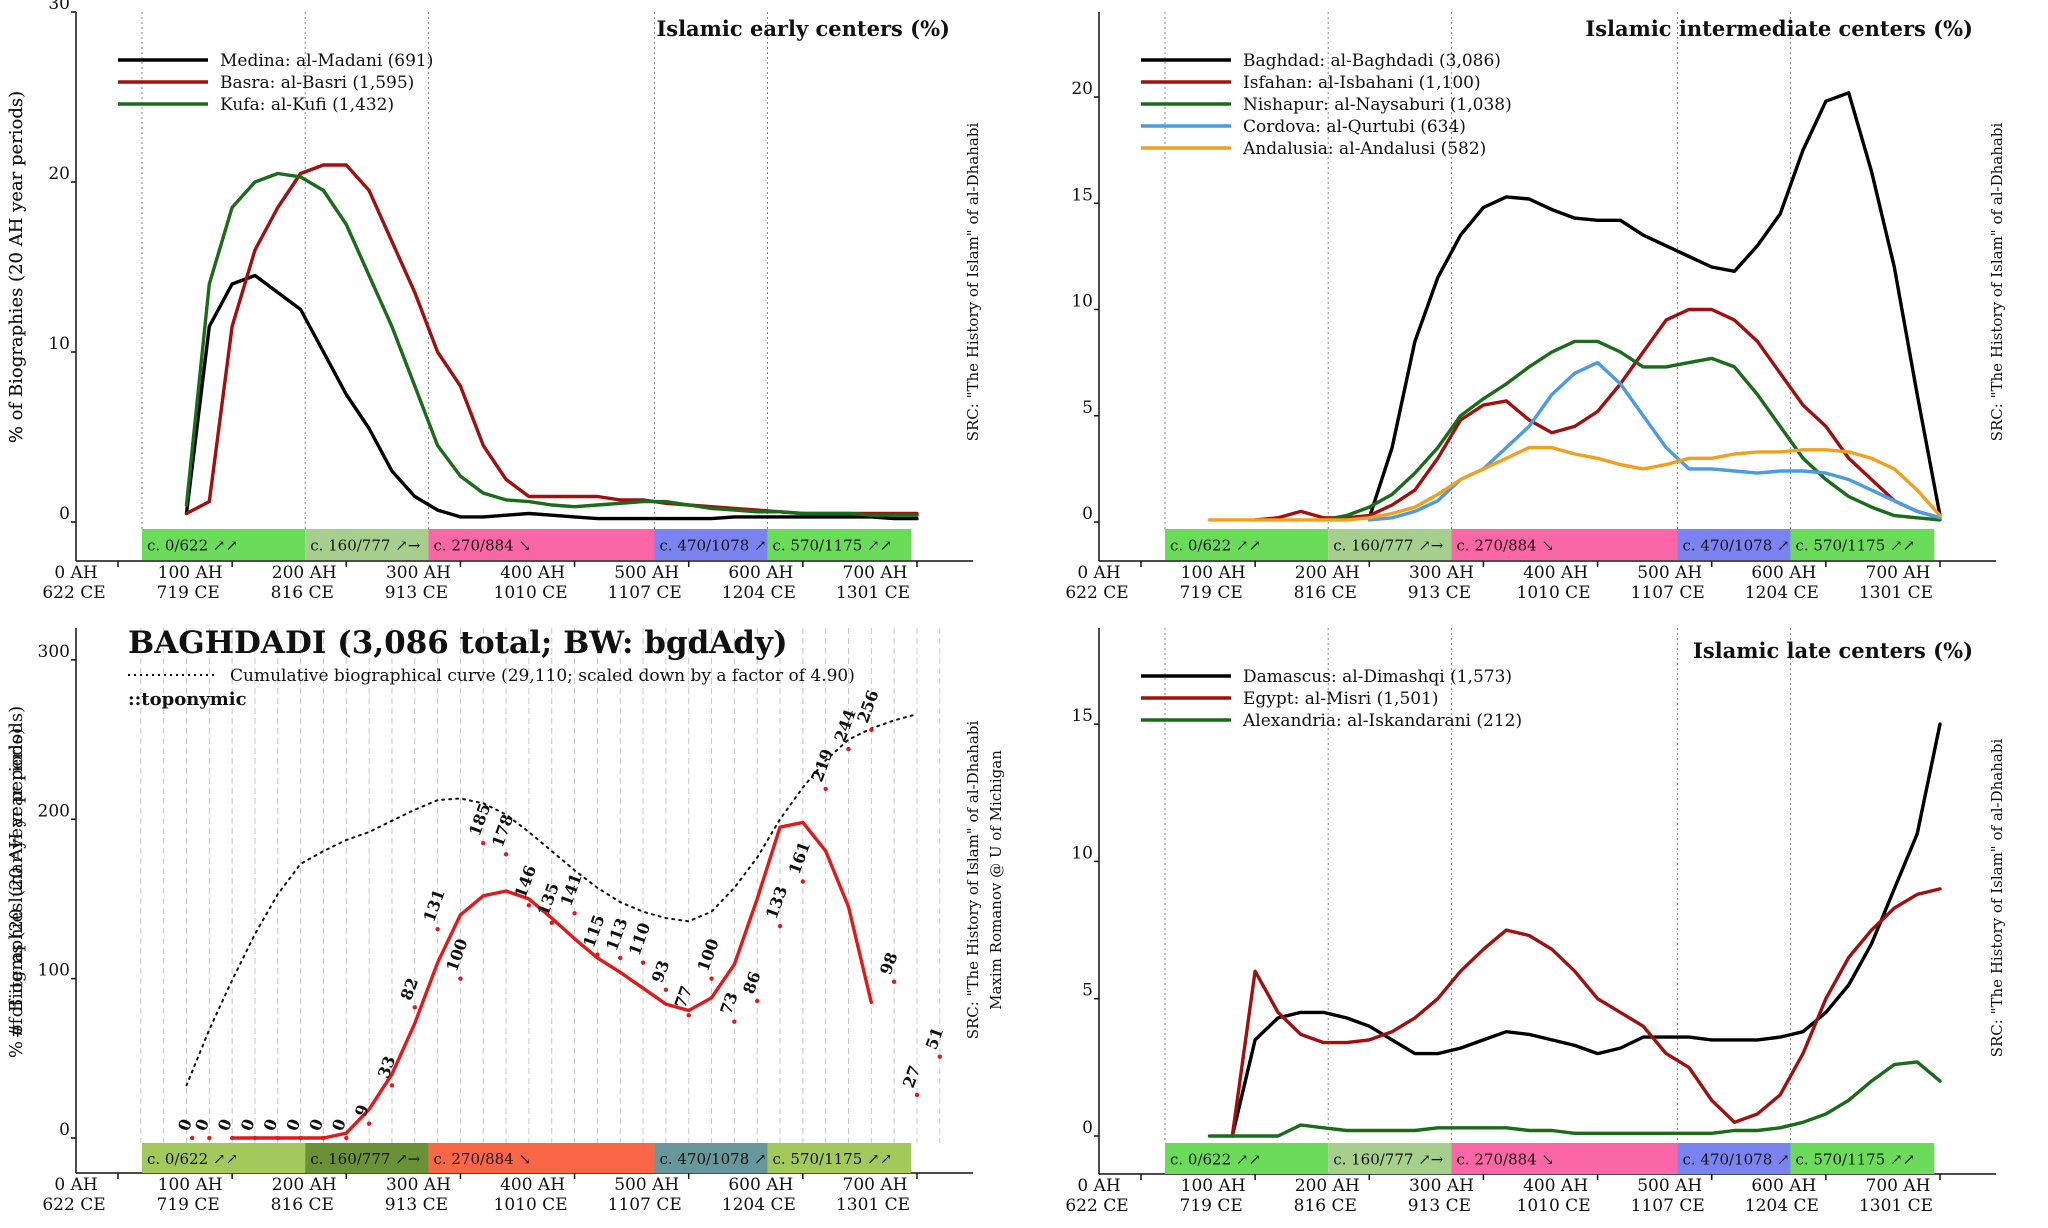 The height and width of the screenshot is (1228, 2048). I want to click on chart-title: Islamic early centers (%), so click(803, 28).